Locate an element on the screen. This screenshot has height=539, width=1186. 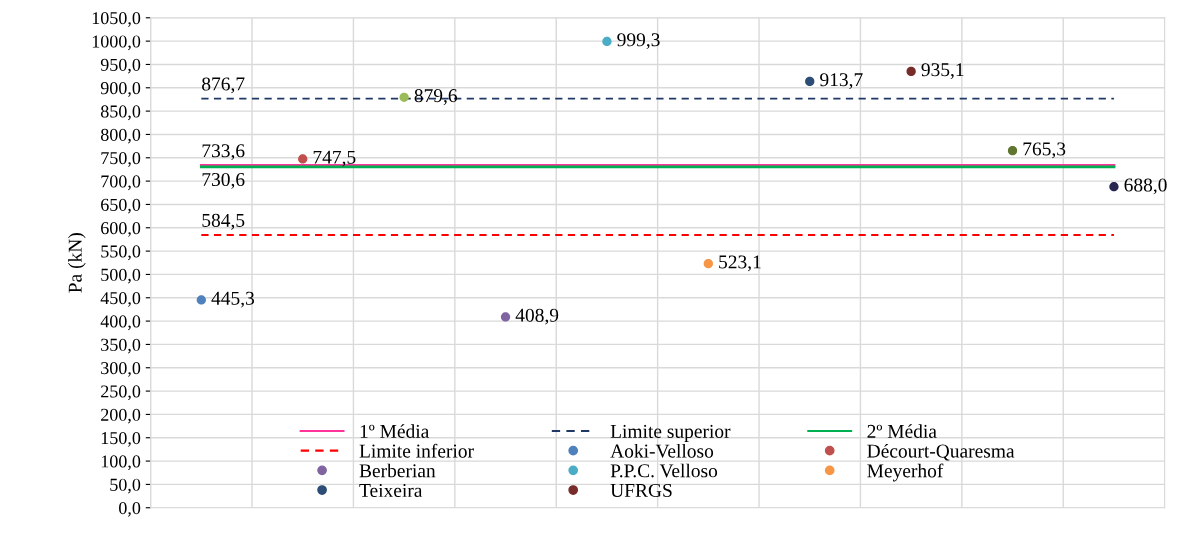
legend-label: UFRGS is located at coordinates (641, 490).